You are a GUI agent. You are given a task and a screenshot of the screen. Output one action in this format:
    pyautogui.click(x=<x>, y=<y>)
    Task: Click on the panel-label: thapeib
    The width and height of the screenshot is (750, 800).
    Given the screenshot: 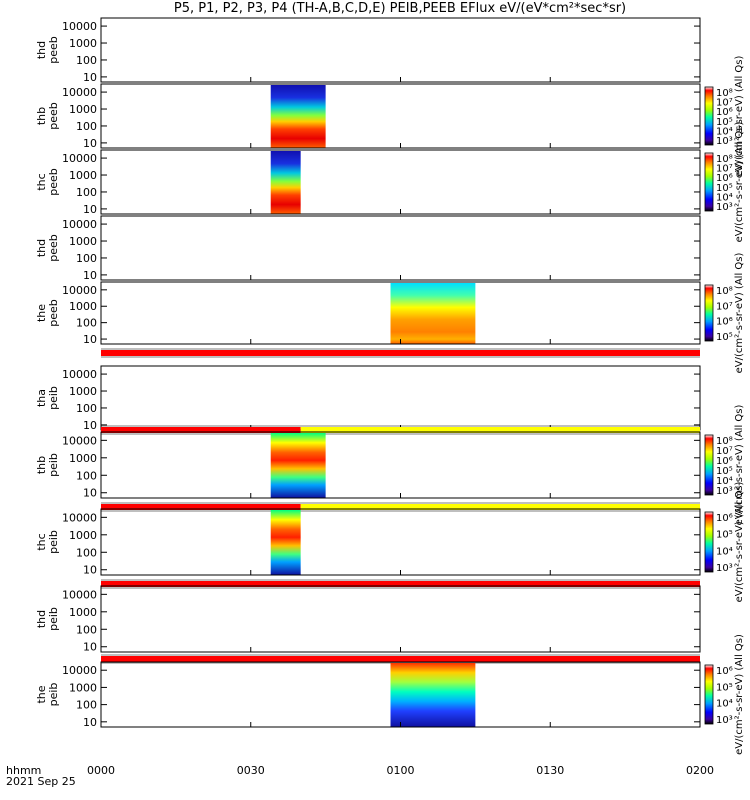 What is the action you would take?
    pyautogui.click(x=47, y=398)
    